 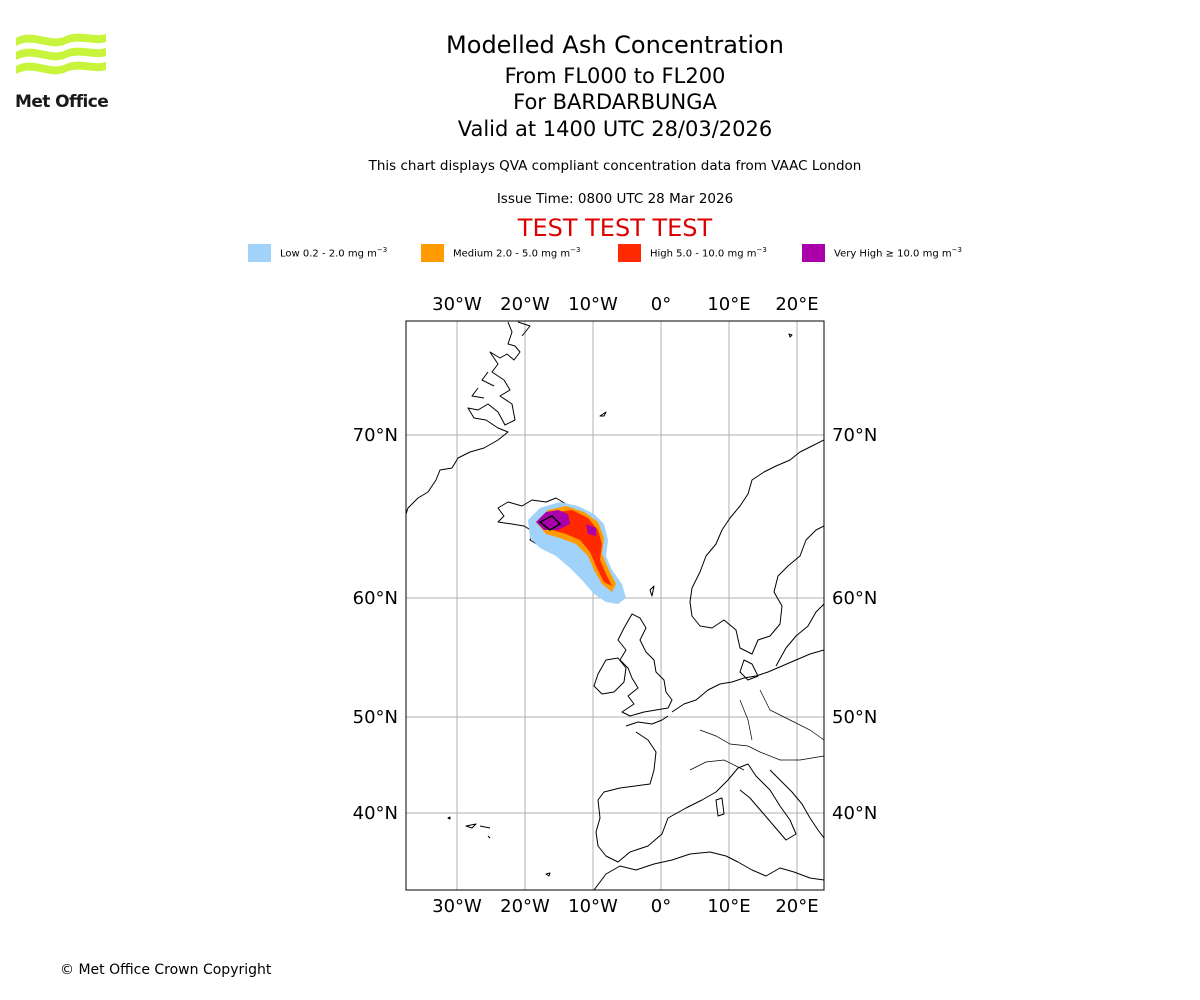 I want to click on longitude-labels-top: 30°W 20°W 10°W 0° 10°E 20°E, so click(x=625, y=304).